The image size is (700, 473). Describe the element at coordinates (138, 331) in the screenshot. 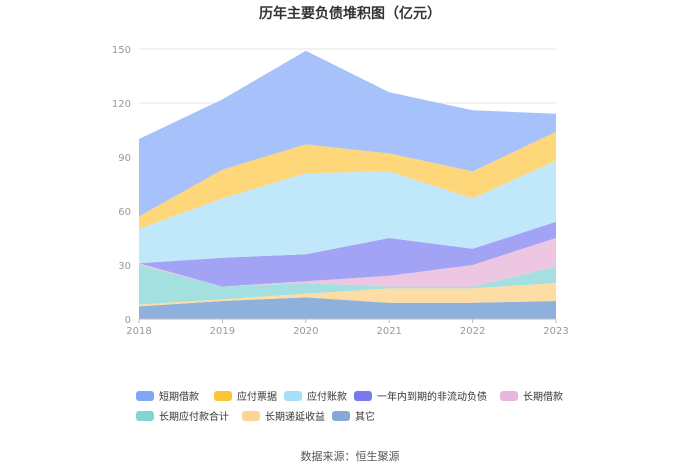

I see `x-tick-label: 2018` at that location.